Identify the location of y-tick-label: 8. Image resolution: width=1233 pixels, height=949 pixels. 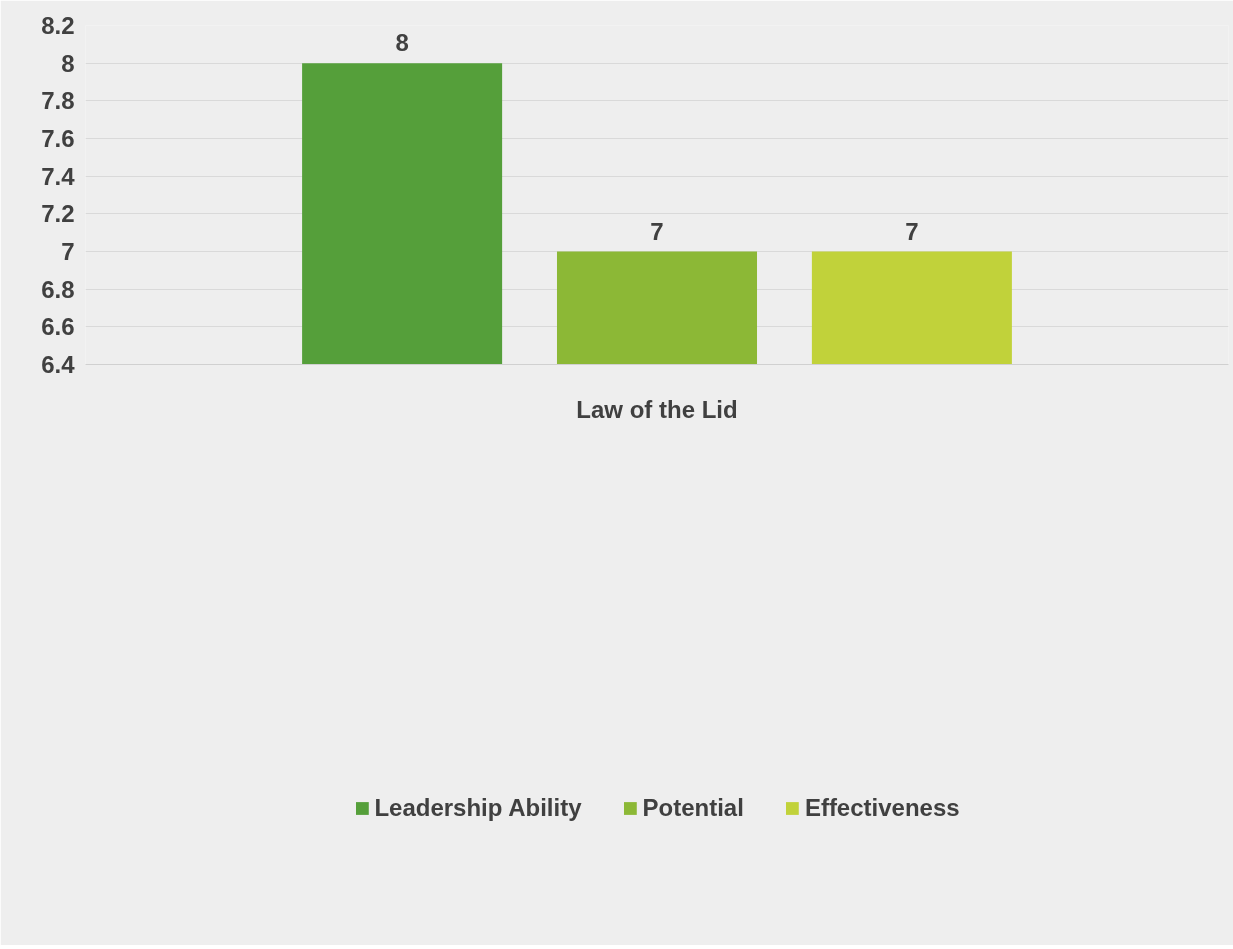
(68, 63).